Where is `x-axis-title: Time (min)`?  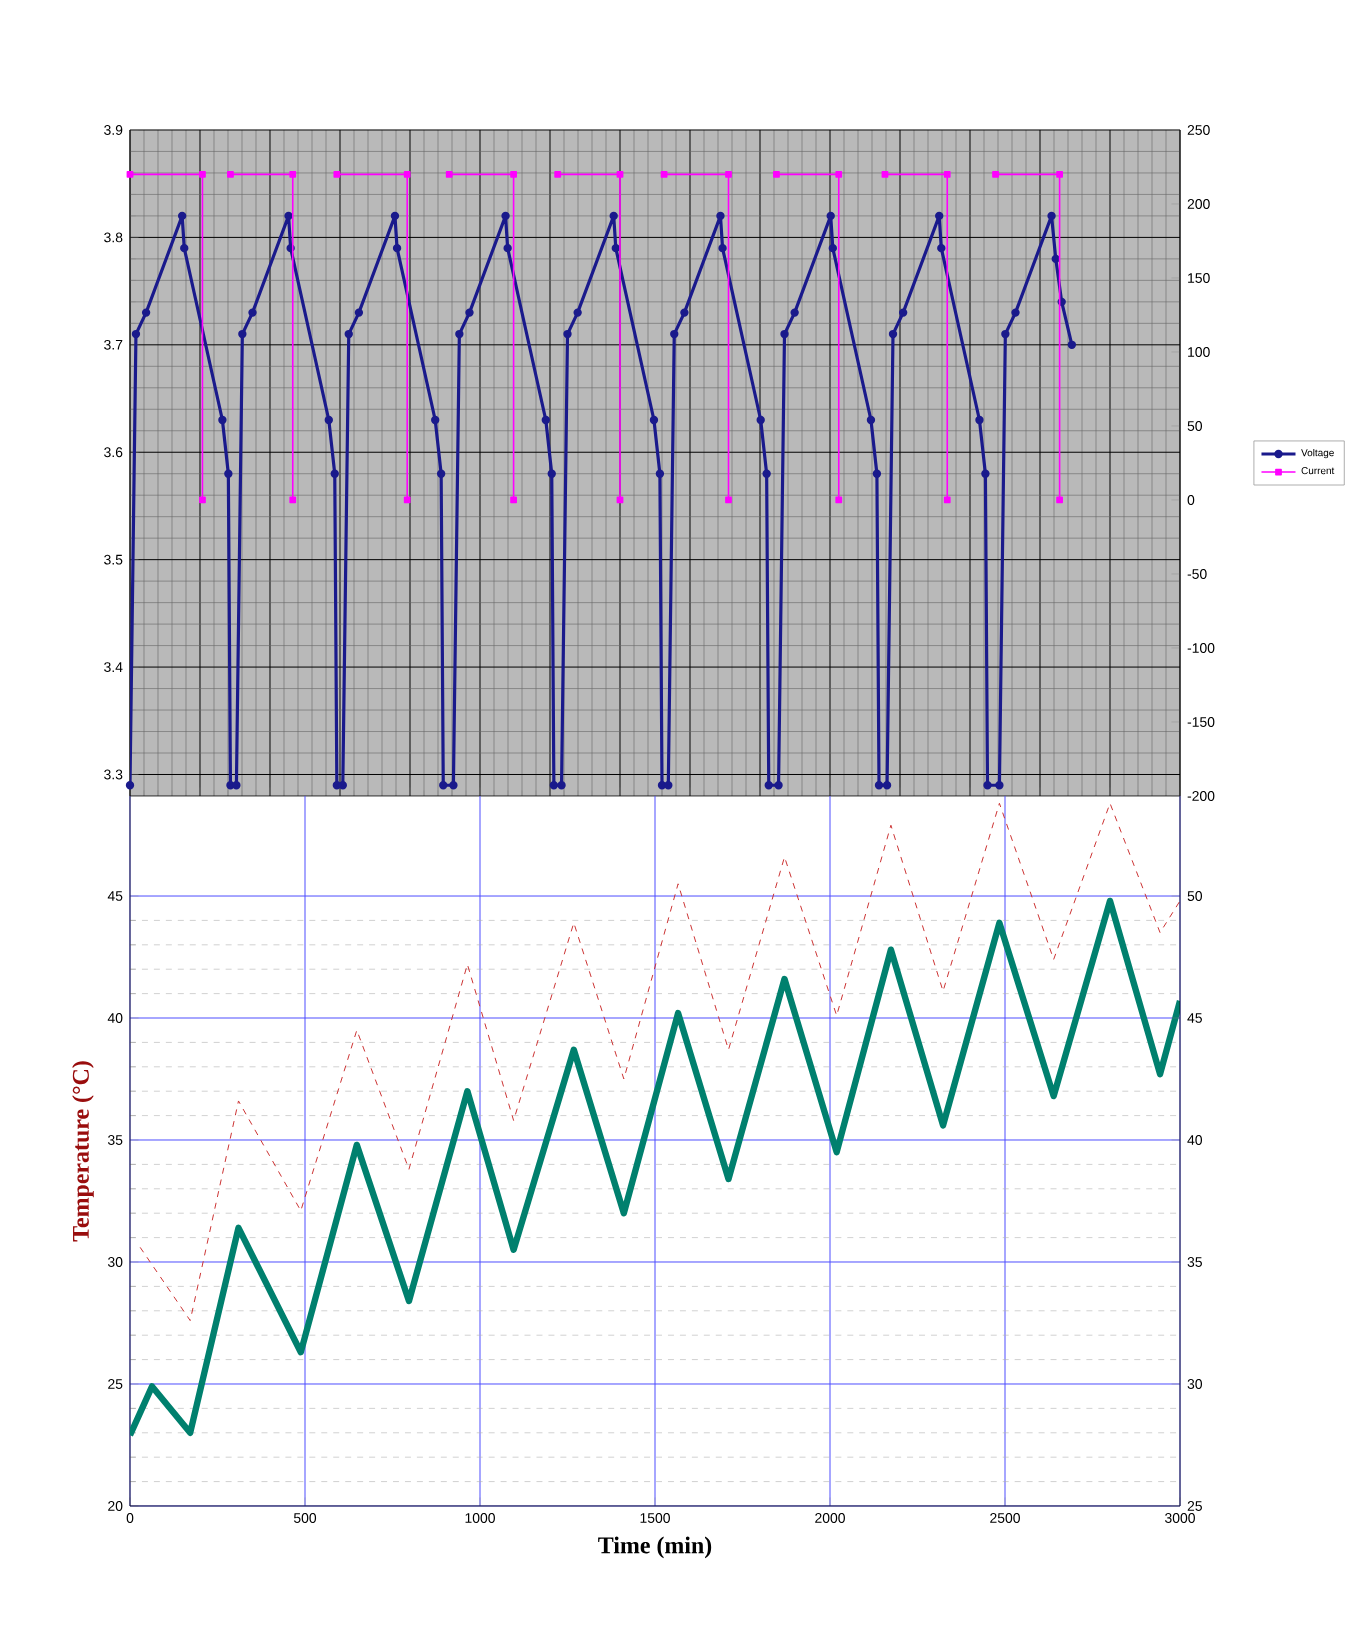 x-axis-title: Time (min) is located at coordinates (655, 1547).